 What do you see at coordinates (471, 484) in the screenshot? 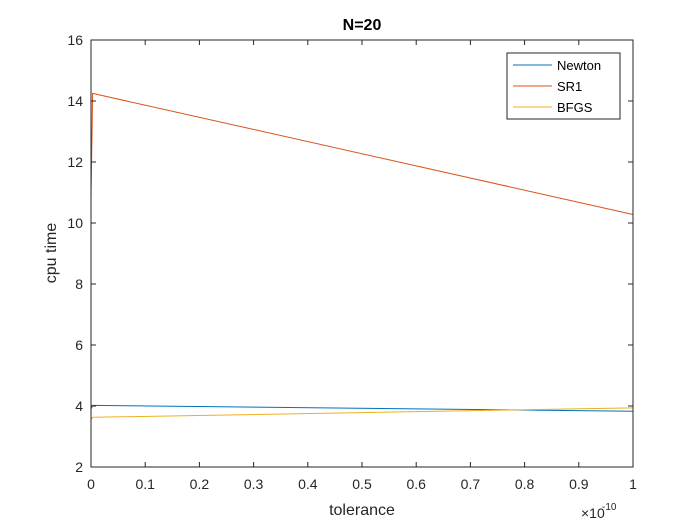
I see `x-tick-label: 0.7` at bounding box center [471, 484].